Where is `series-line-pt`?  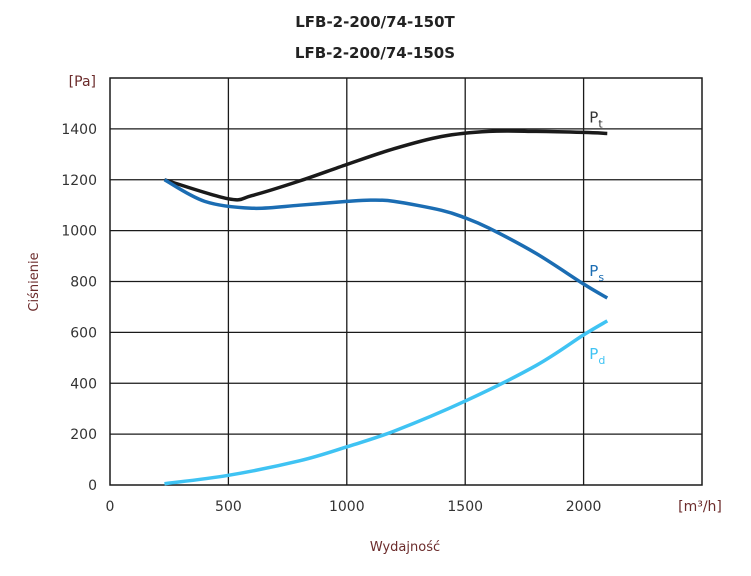 series-line-pt is located at coordinates (385, 165).